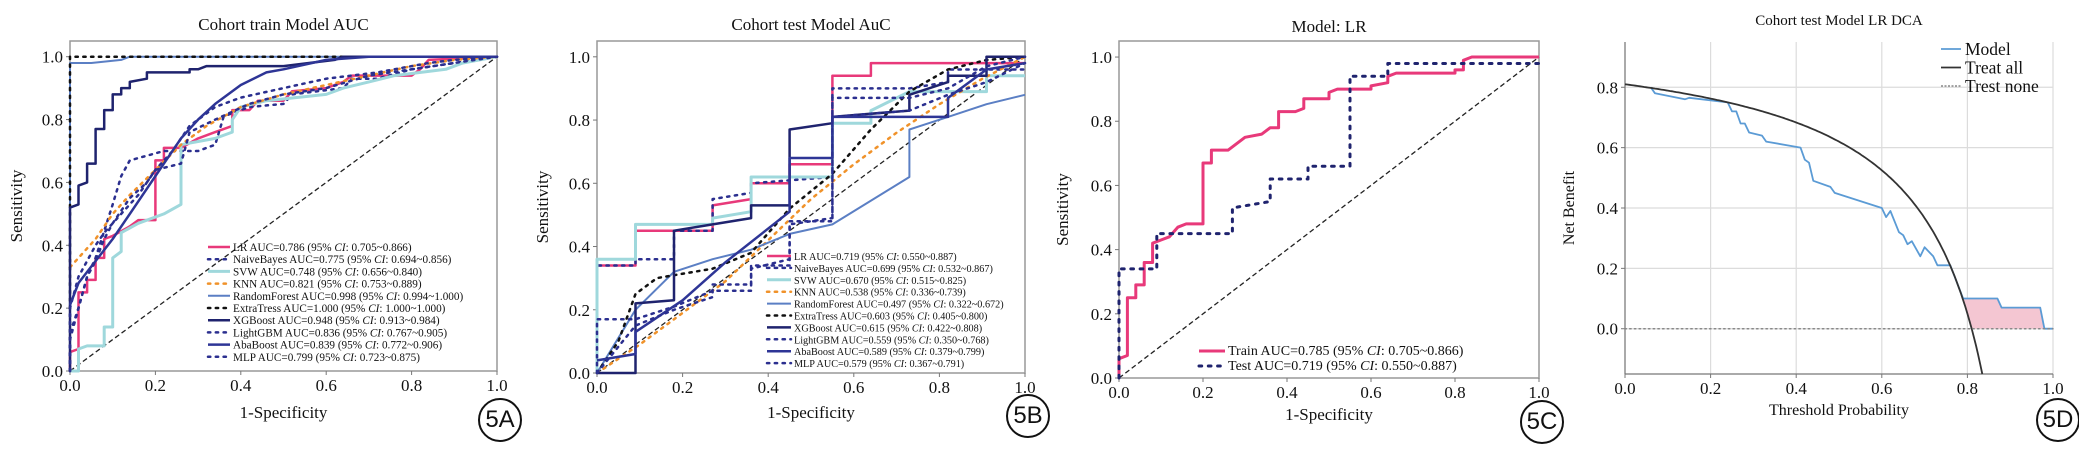 The height and width of the screenshot is (456, 2079). Describe the element at coordinates (500, 420) in the screenshot. I see `panel-badge: 5A` at that location.